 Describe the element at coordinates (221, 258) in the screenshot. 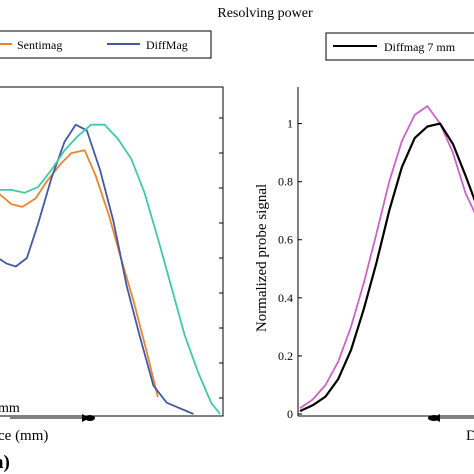

I see `left-y-axis-ticks` at that location.